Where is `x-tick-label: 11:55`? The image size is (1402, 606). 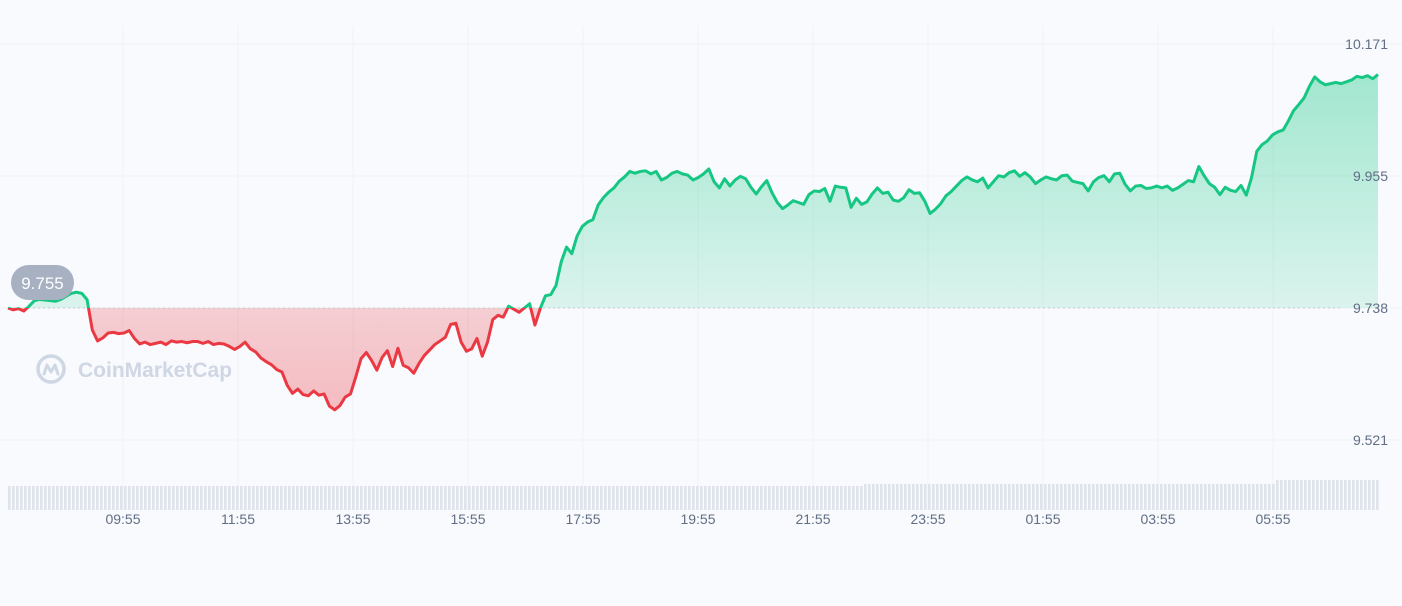
x-tick-label: 11:55 is located at coordinates (238, 519).